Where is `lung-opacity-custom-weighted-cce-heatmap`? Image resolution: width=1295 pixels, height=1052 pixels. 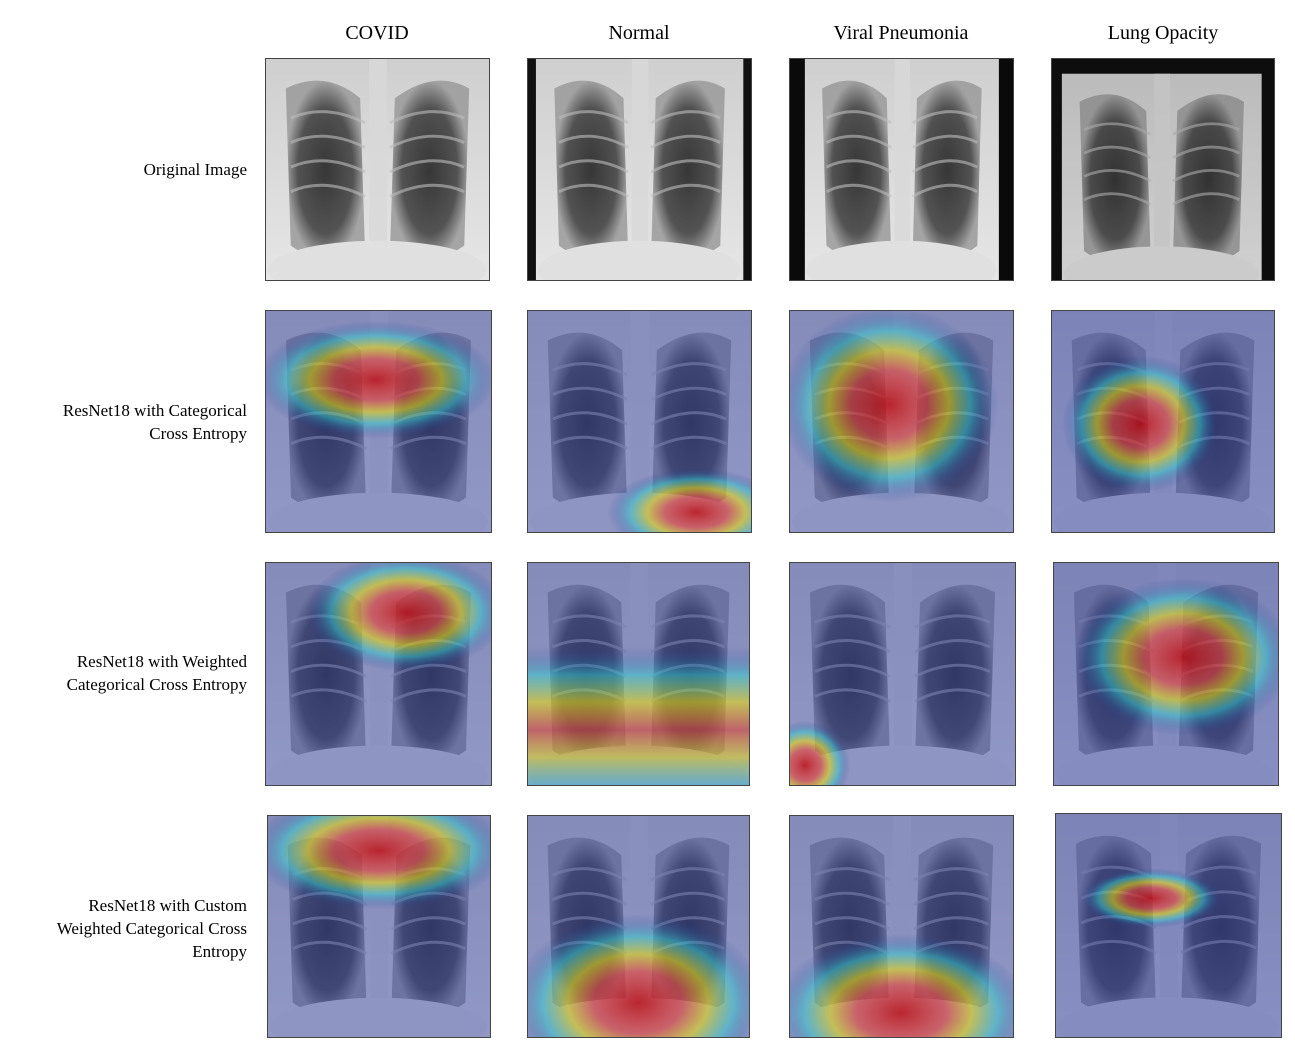 lung-opacity-custom-weighted-cce-heatmap is located at coordinates (1168, 925).